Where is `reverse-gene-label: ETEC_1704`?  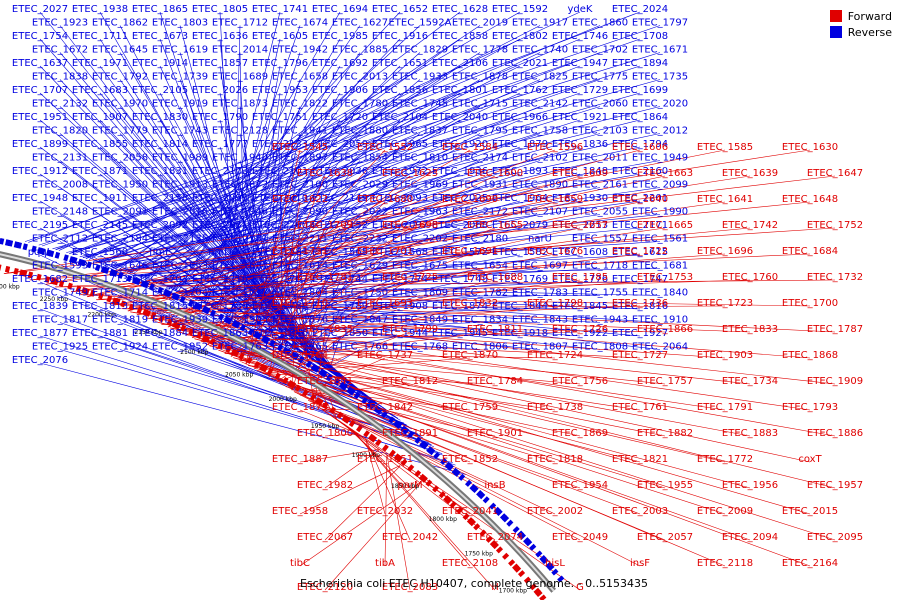
reverse-gene-label: ETEC_1704 is located at coordinates (180, 293).